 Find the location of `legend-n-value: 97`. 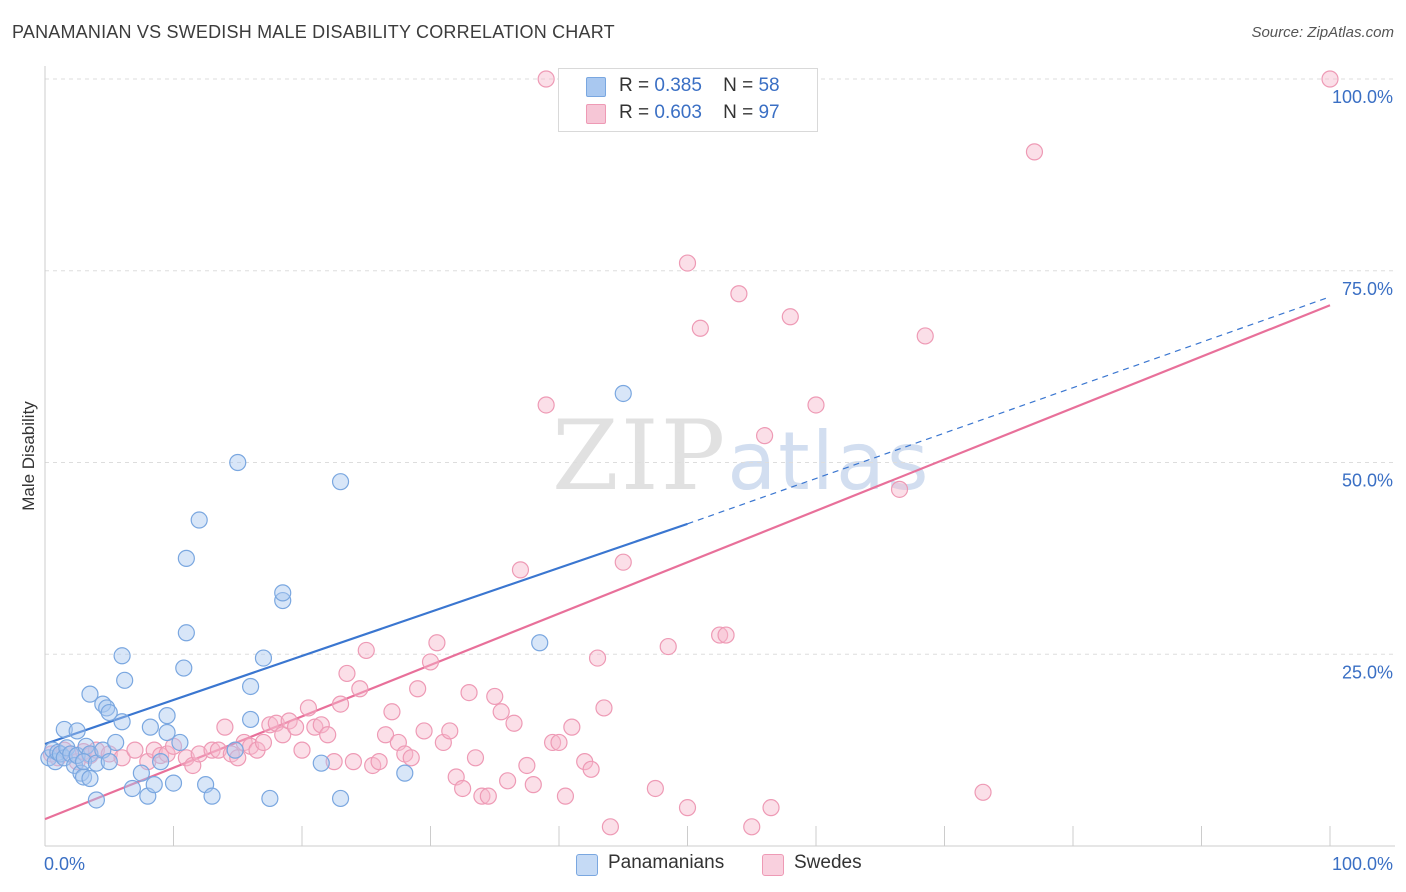

legend-n-value: 97 is located at coordinates (769, 112).